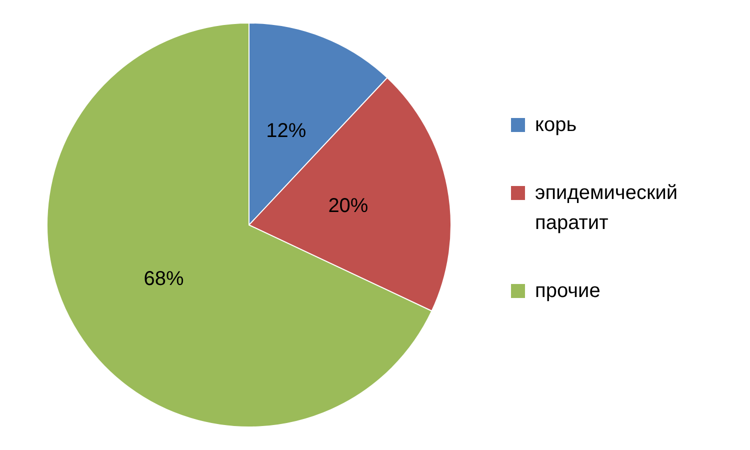 This screenshot has height=450, width=750. Describe the element at coordinates (606, 208) in the screenshot. I see `legend-label: эпидемический паратит` at that location.